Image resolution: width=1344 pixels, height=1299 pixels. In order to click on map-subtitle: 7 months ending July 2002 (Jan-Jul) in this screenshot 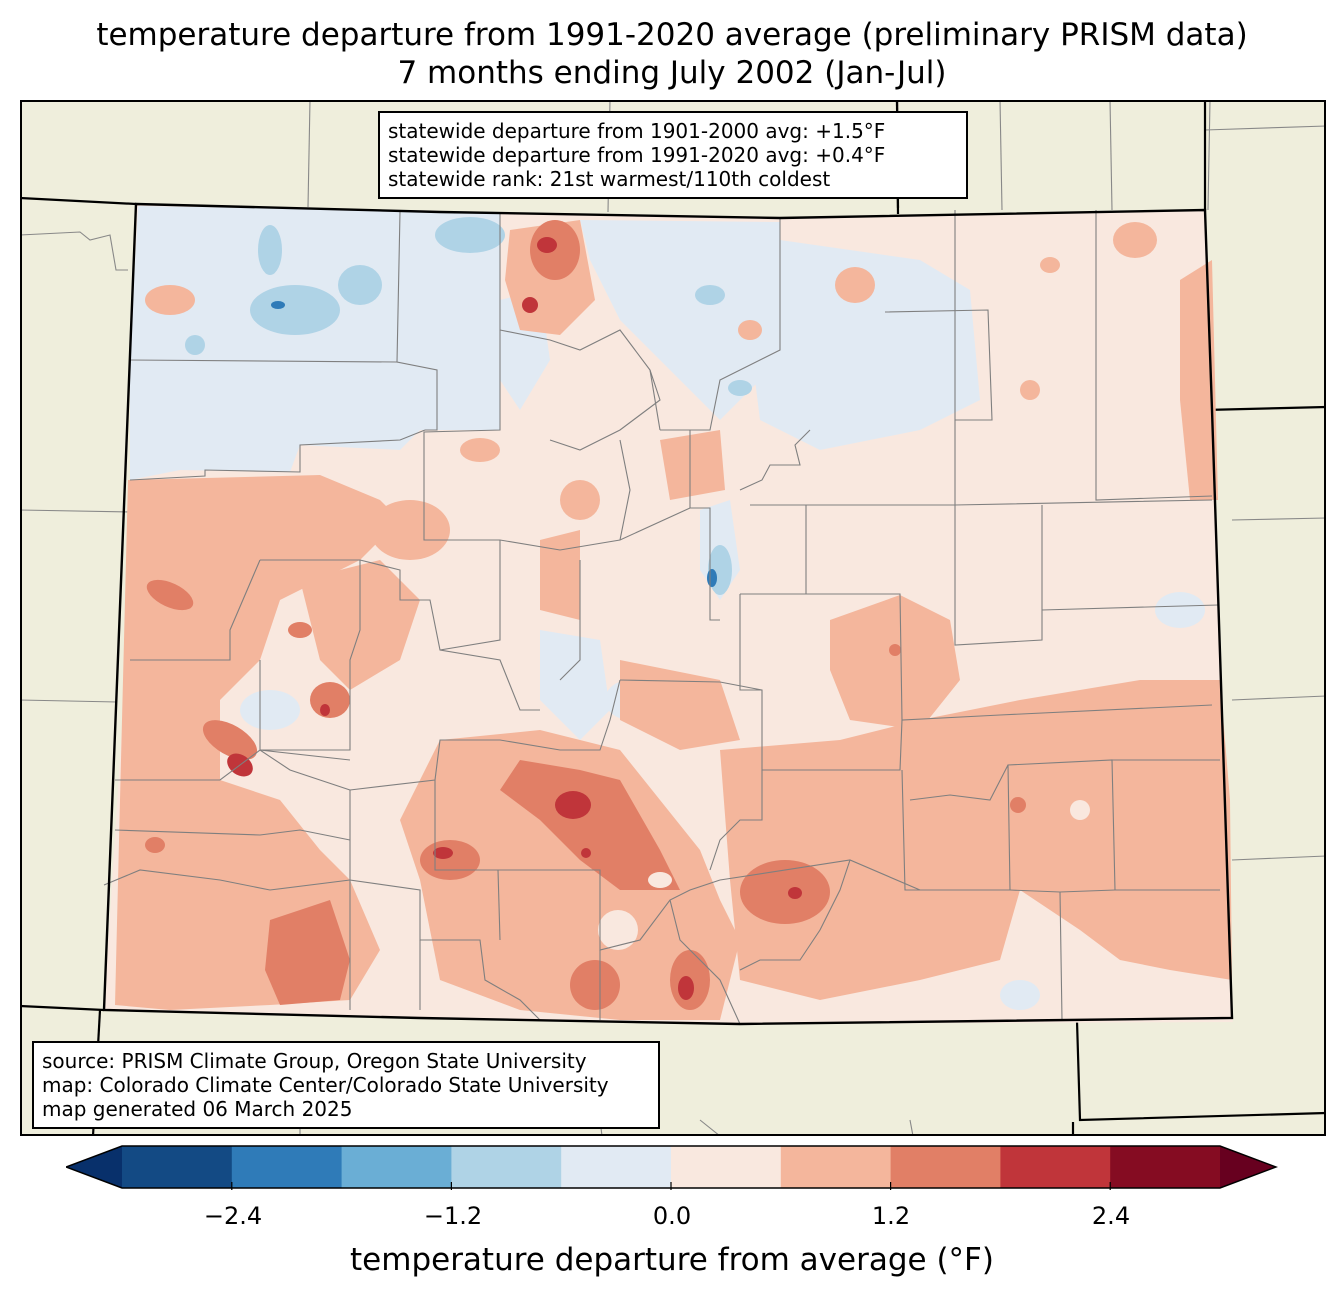, I will do `click(672, 73)`.